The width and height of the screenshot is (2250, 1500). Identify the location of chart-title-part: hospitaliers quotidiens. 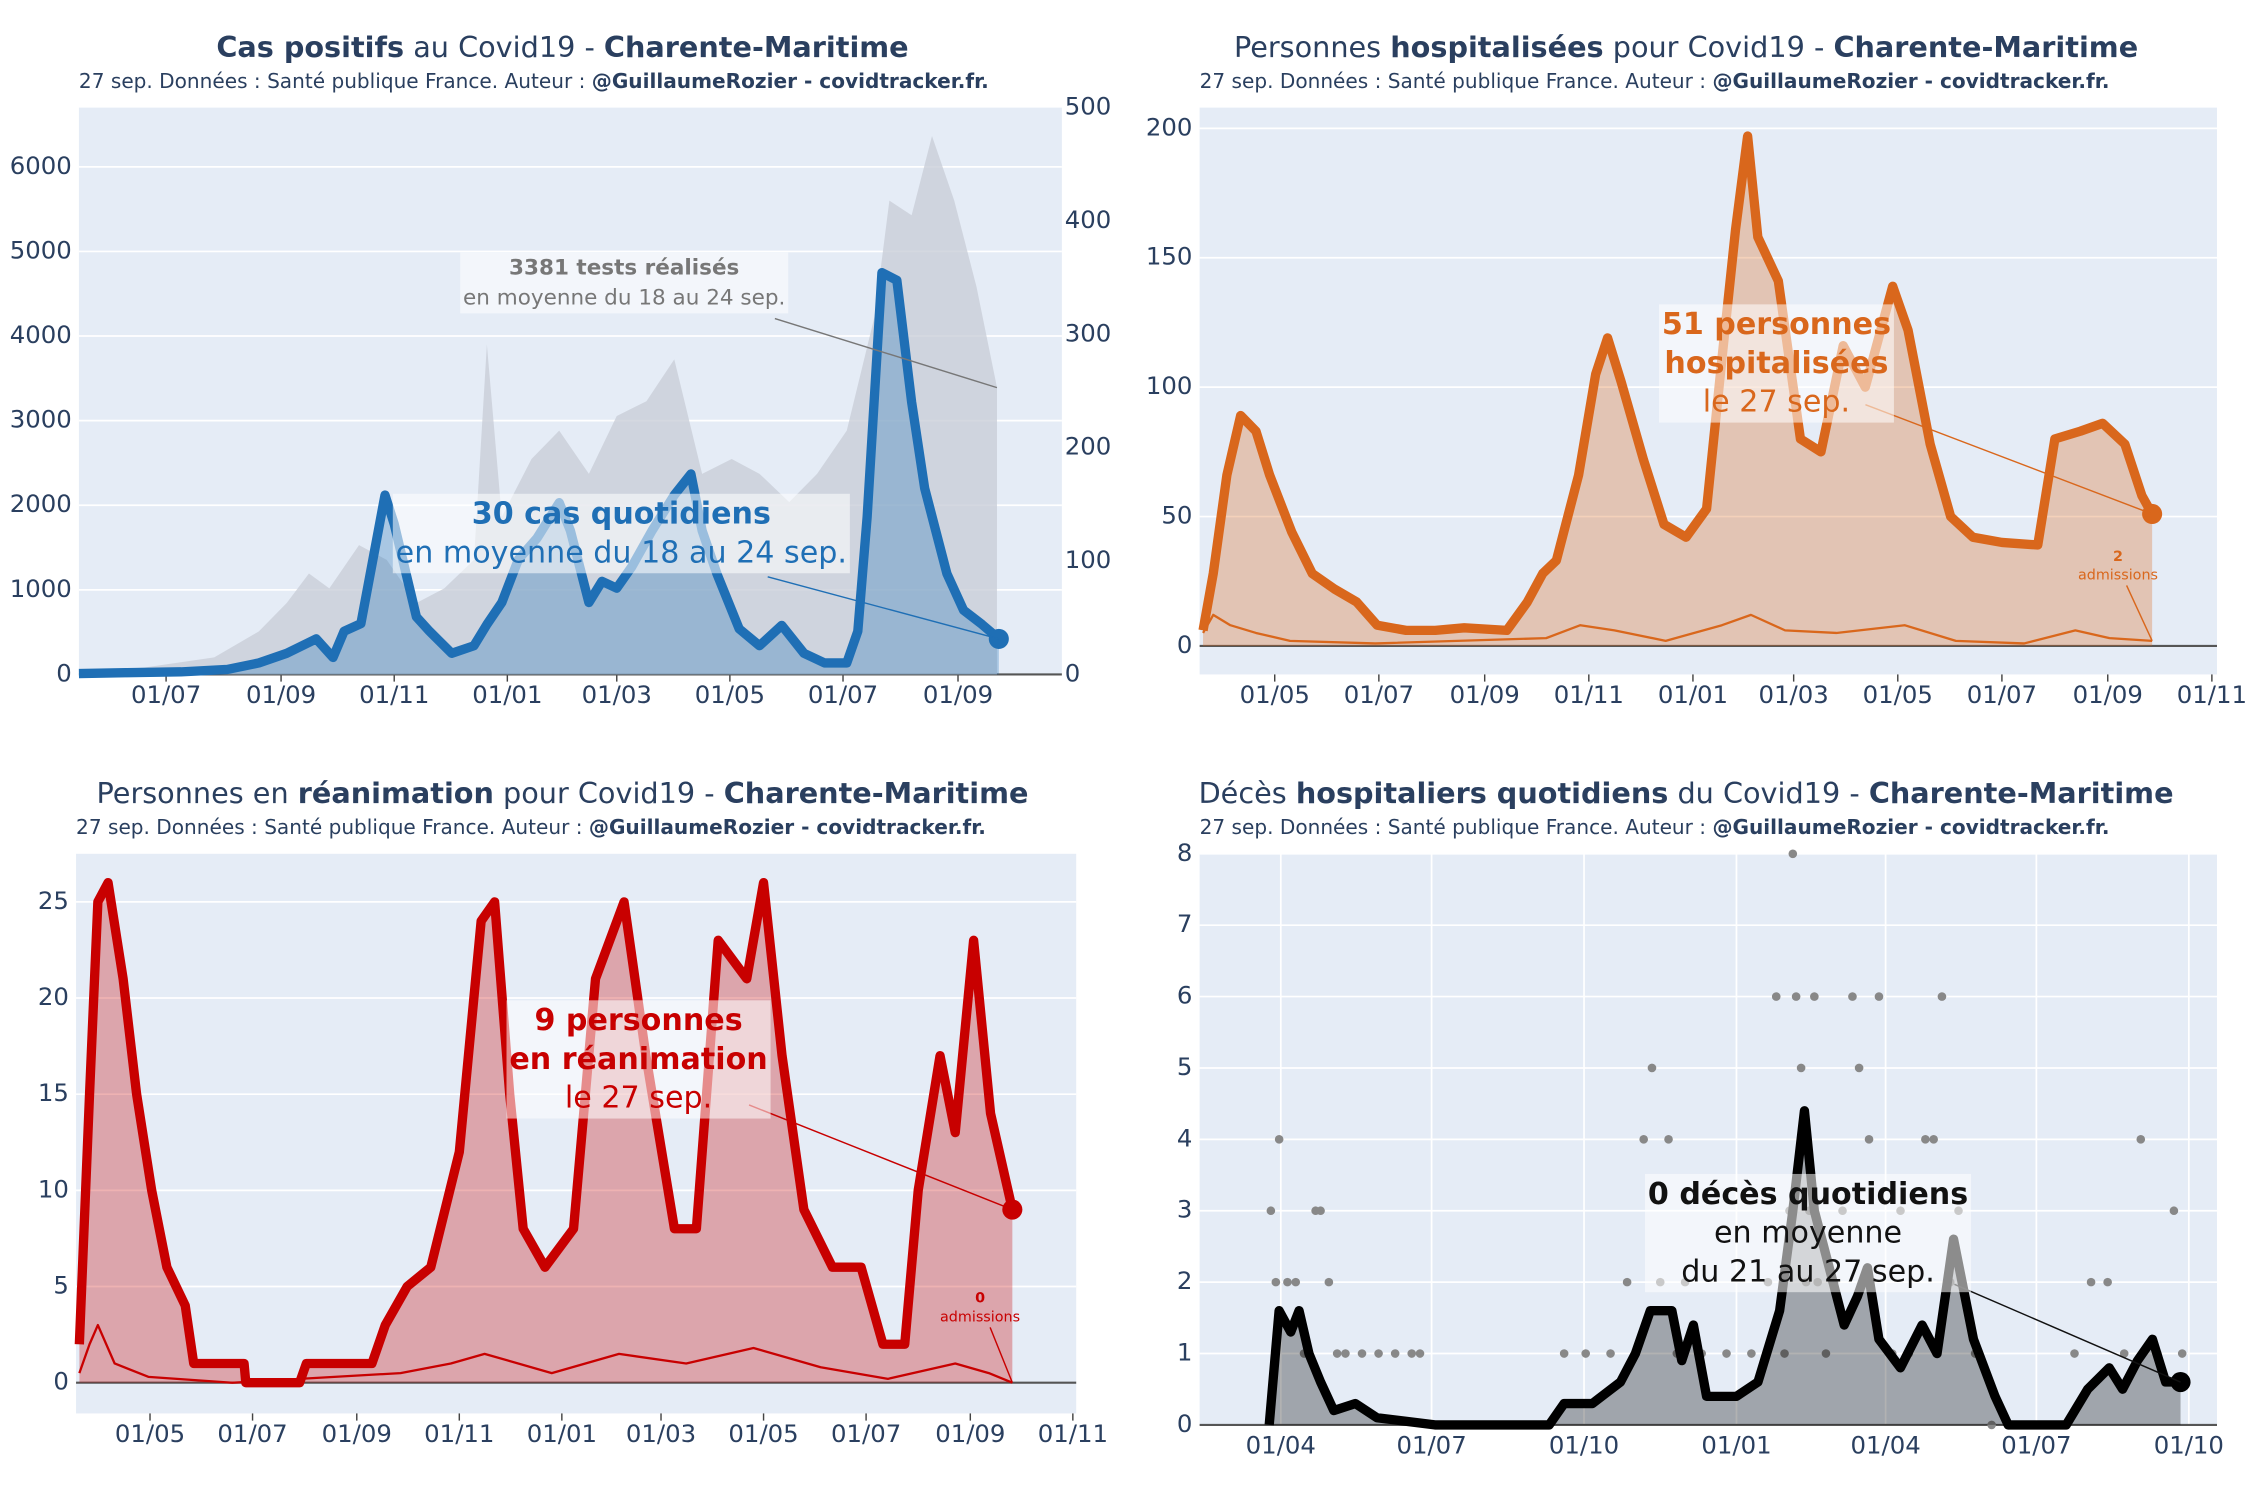
(1482, 793).